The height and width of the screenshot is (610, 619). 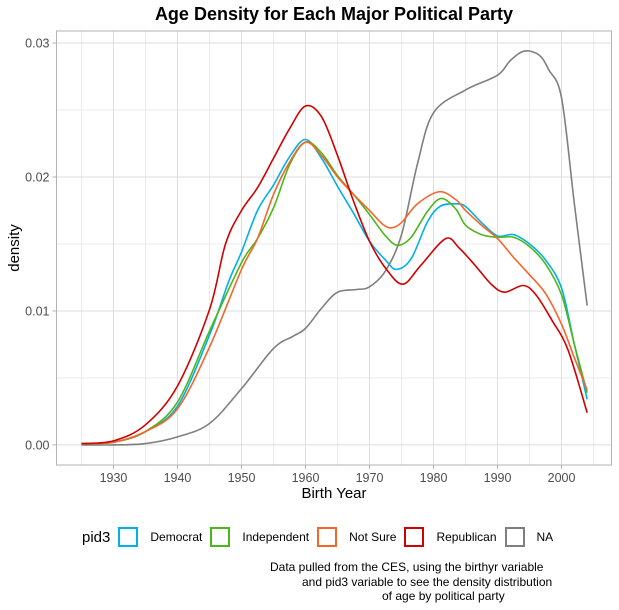 What do you see at coordinates (114, 478) in the screenshot?
I see `x-tick-label: 1930` at bounding box center [114, 478].